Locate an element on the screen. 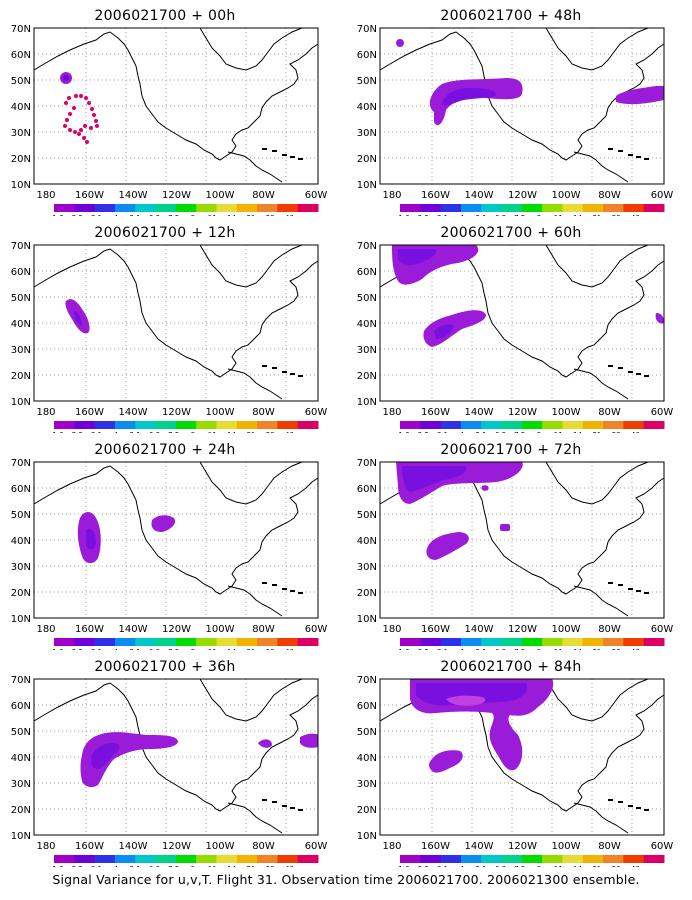 This screenshot has height=900, width=692. colorbar-label: 1.6 is located at coordinates (58, 432).